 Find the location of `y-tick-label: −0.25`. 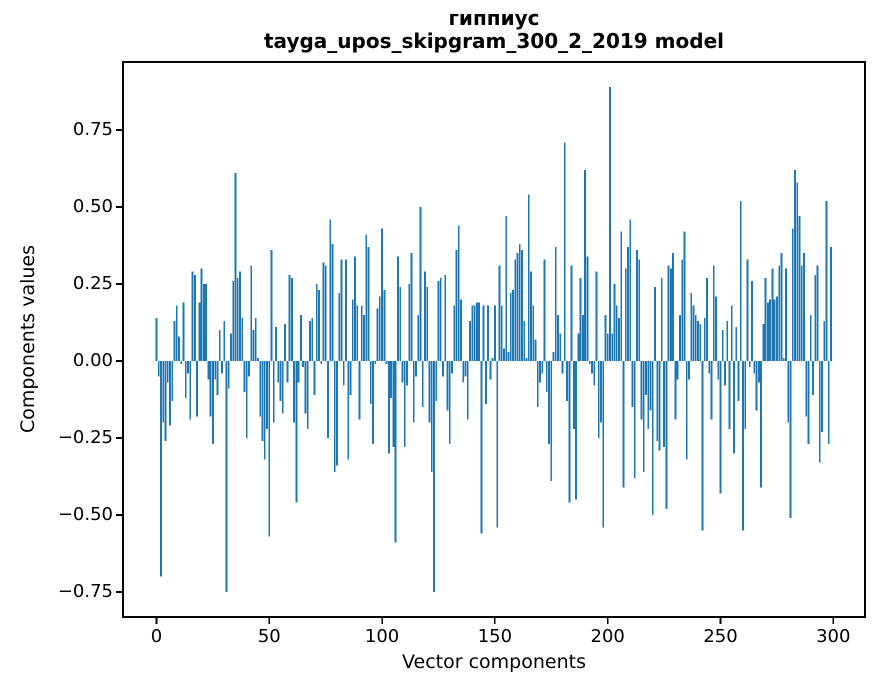

y-tick-label: −0.25 is located at coordinates (85, 437).